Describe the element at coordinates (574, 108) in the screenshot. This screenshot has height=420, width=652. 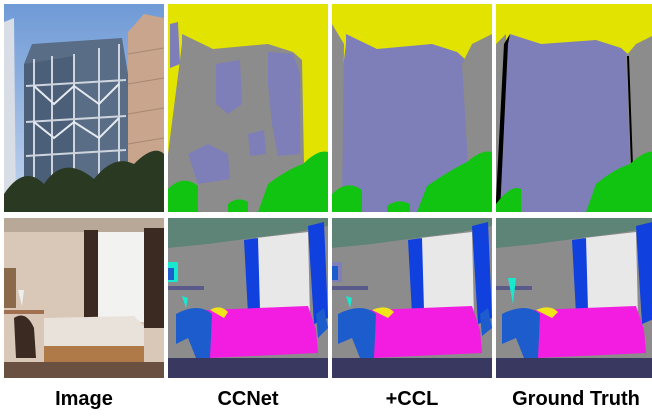
I see `gt-seg-building` at that location.